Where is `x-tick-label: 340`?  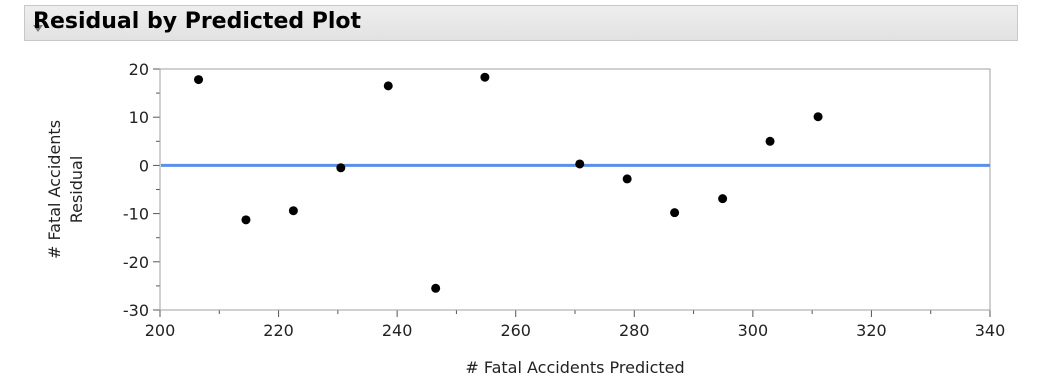 x-tick-label: 340 is located at coordinates (990, 330).